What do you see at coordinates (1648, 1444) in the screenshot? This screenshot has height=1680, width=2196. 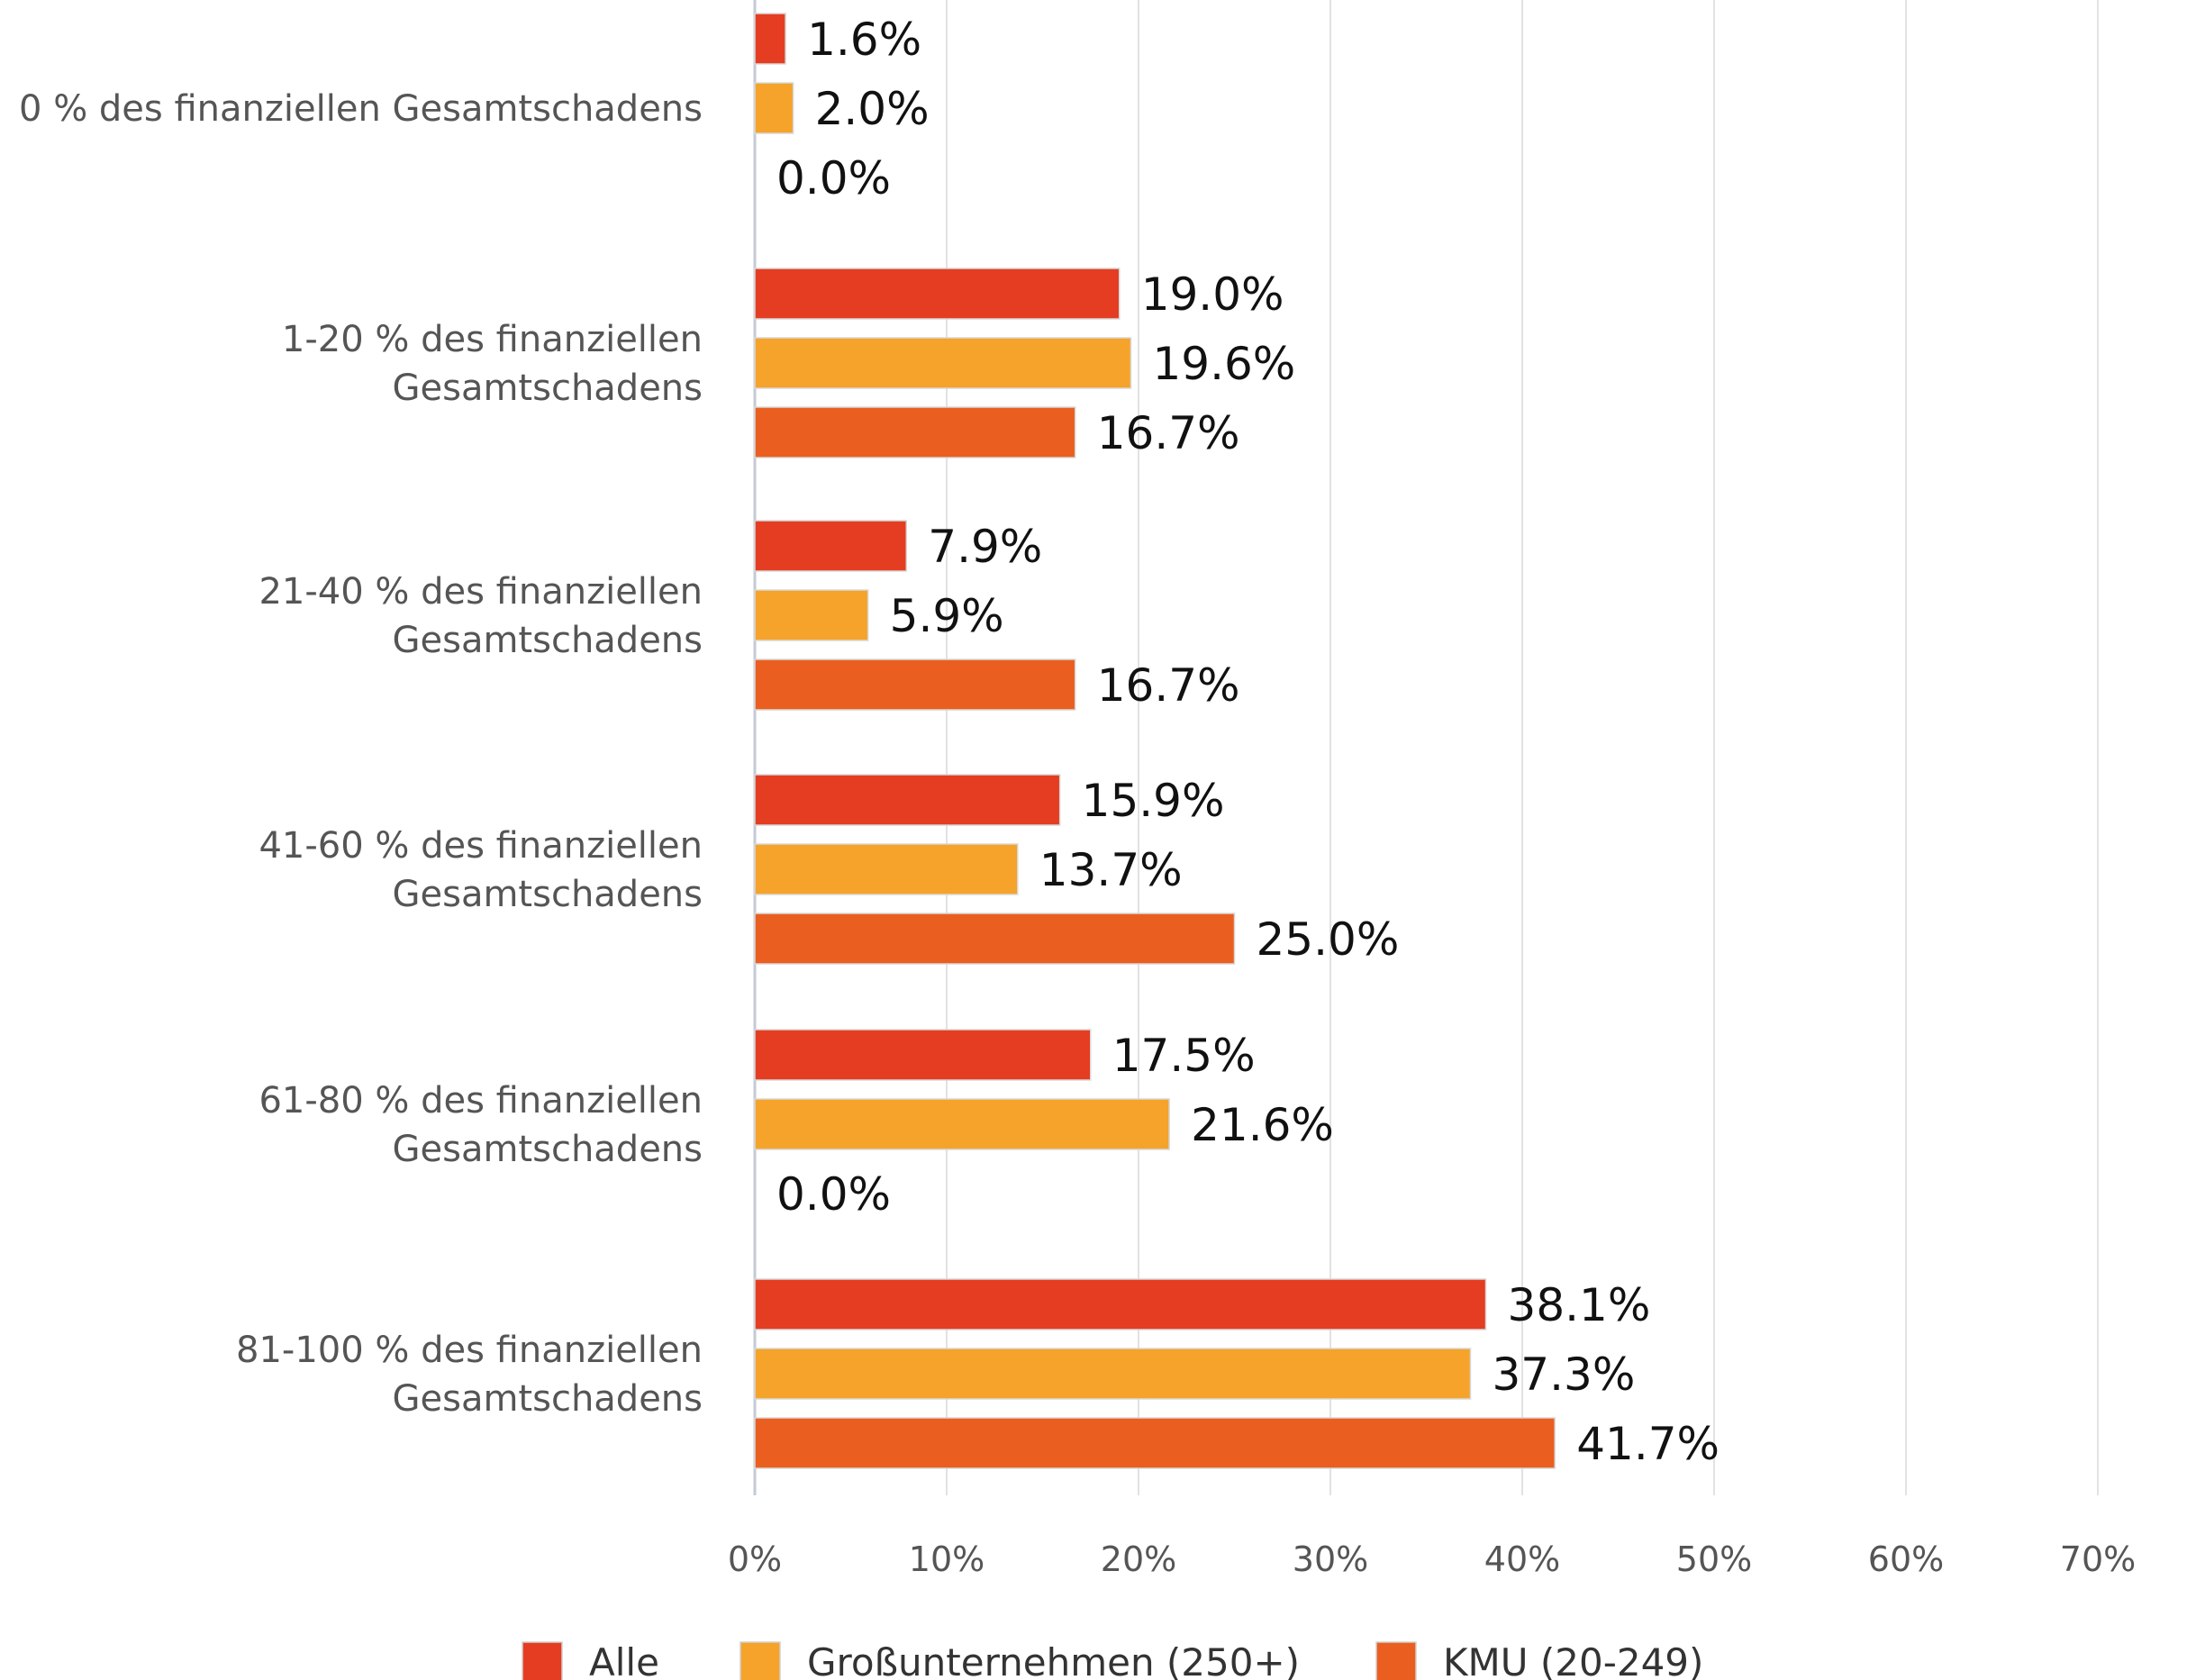 I see `value-label: 41.7%` at bounding box center [1648, 1444].